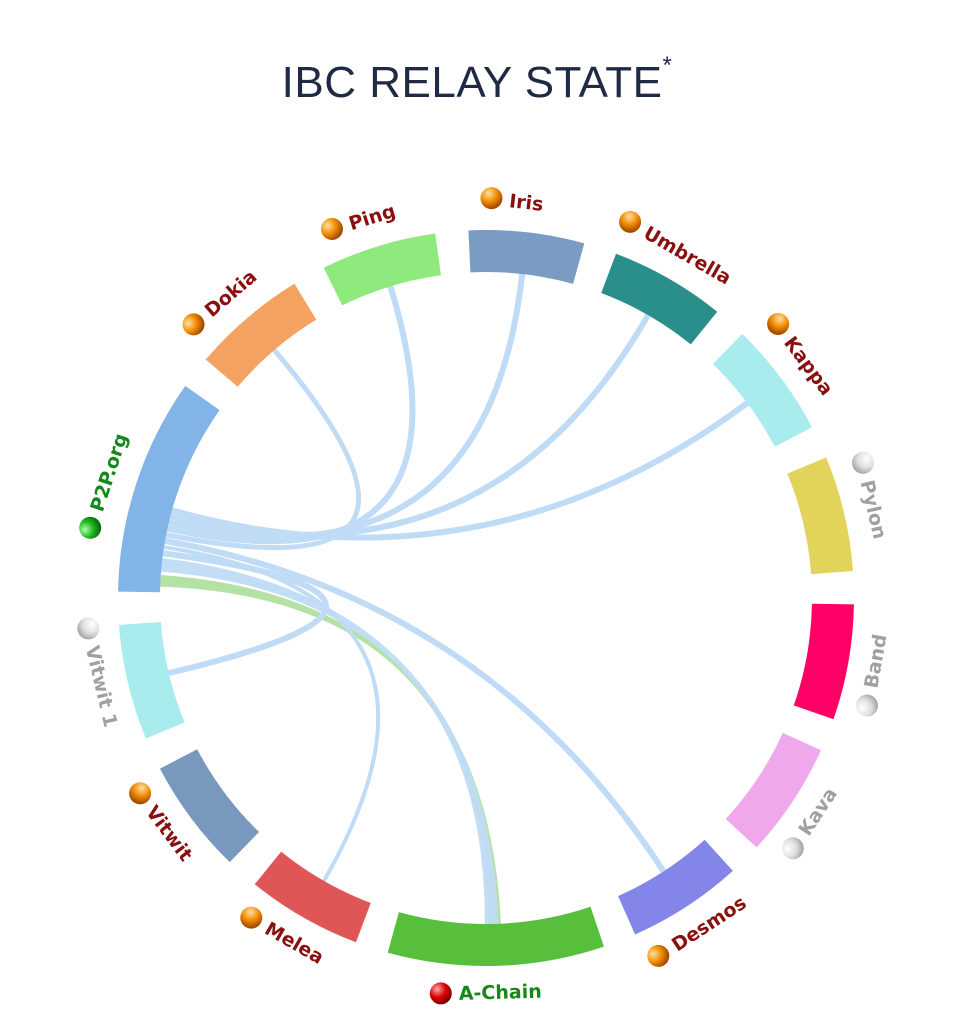  Describe the element at coordinates (875, 661) in the screenshot. I see `node-name-band: Band` at that location.